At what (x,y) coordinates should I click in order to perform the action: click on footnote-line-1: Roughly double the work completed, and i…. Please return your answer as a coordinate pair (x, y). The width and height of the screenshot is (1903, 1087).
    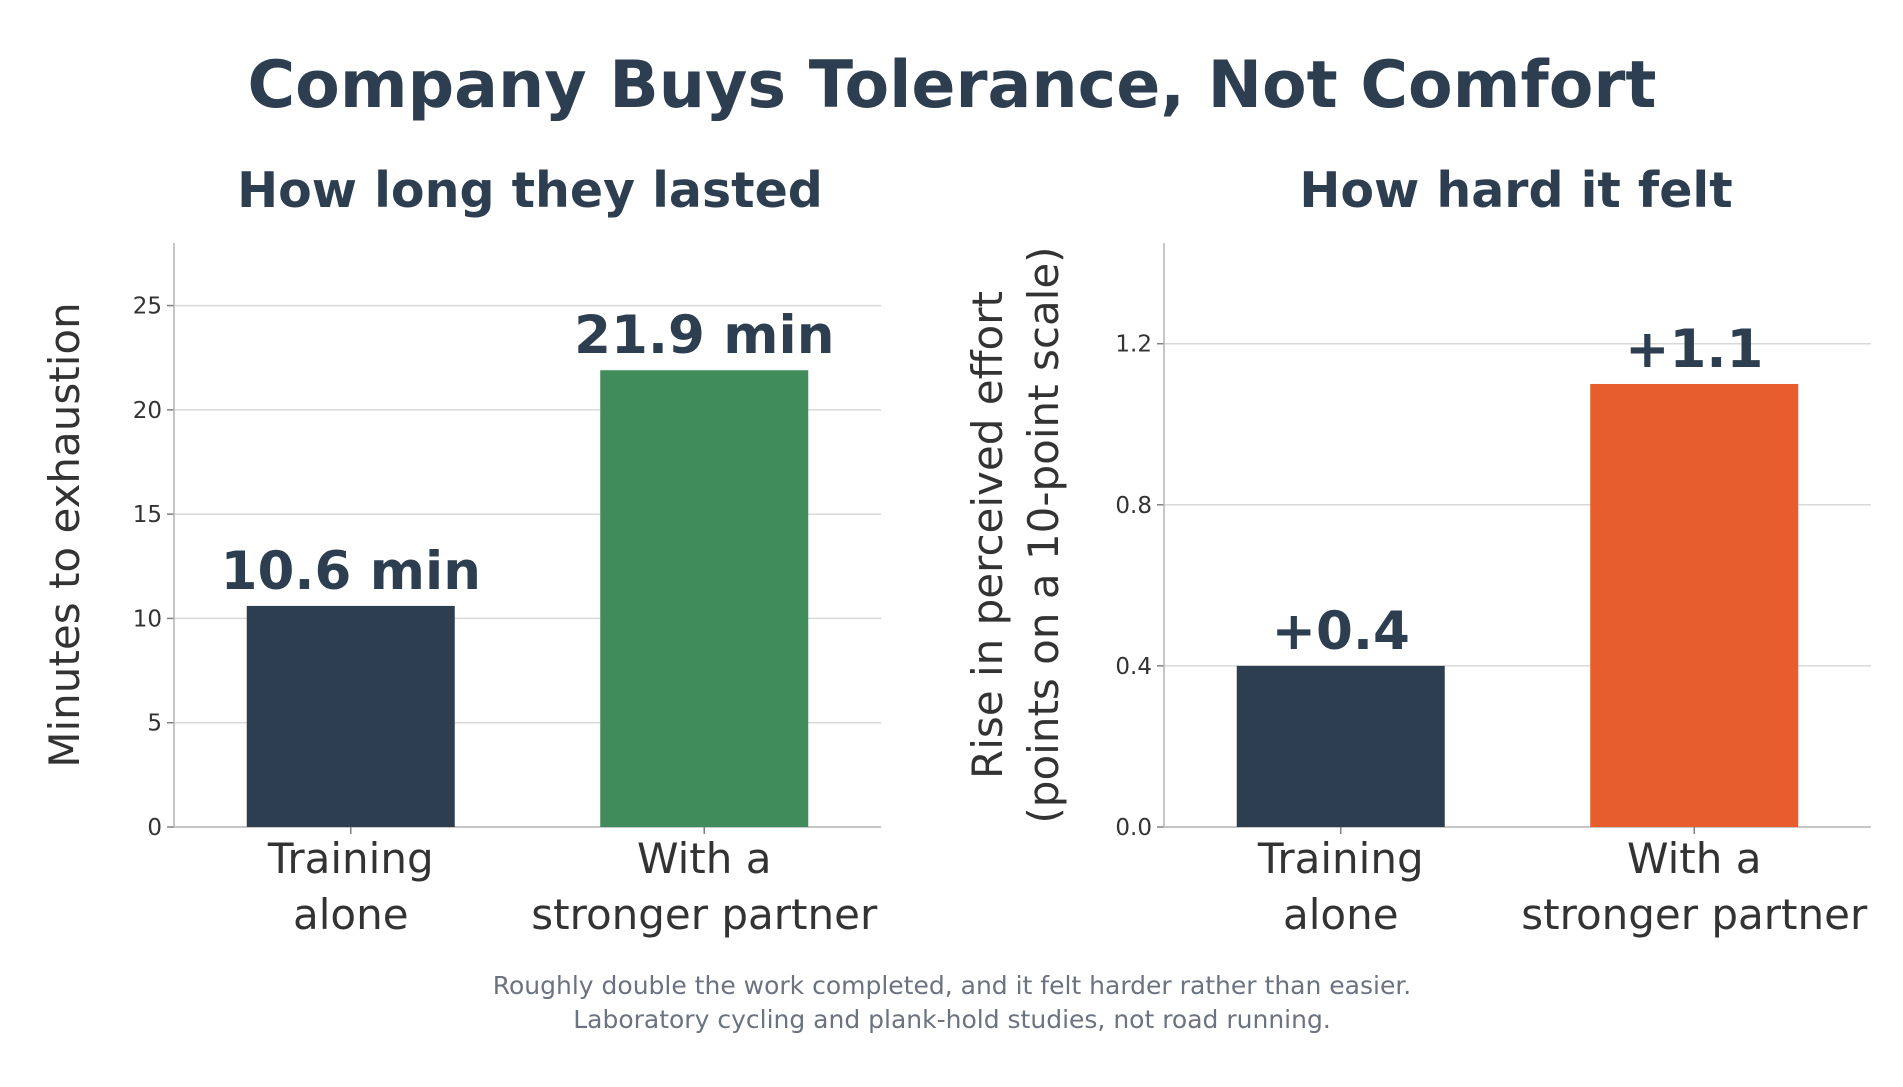
    Looking at the image, I should click on (952, 985).